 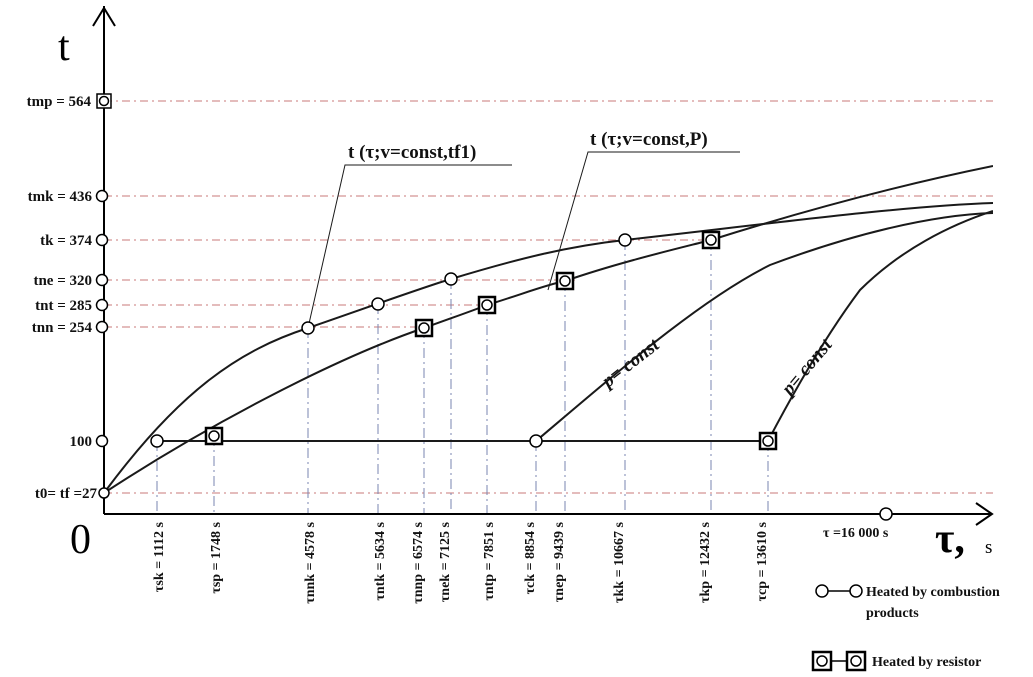 What do you see at coordinates (988, 547) in the screenshot?
I see `x-axis-unit: s` at bounding box center [988, 547].